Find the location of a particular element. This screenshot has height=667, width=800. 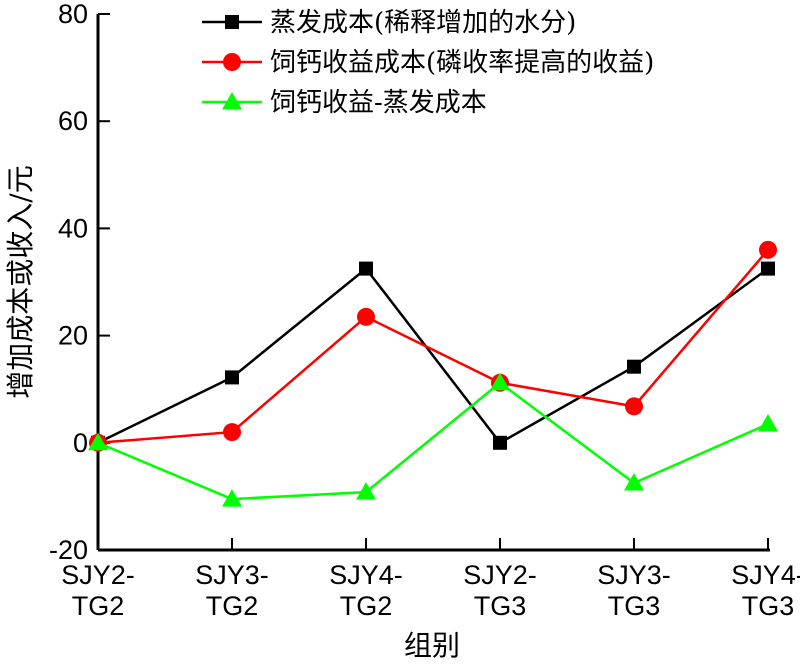

y-tick-label: 0 is located at coordinates (80, 443).